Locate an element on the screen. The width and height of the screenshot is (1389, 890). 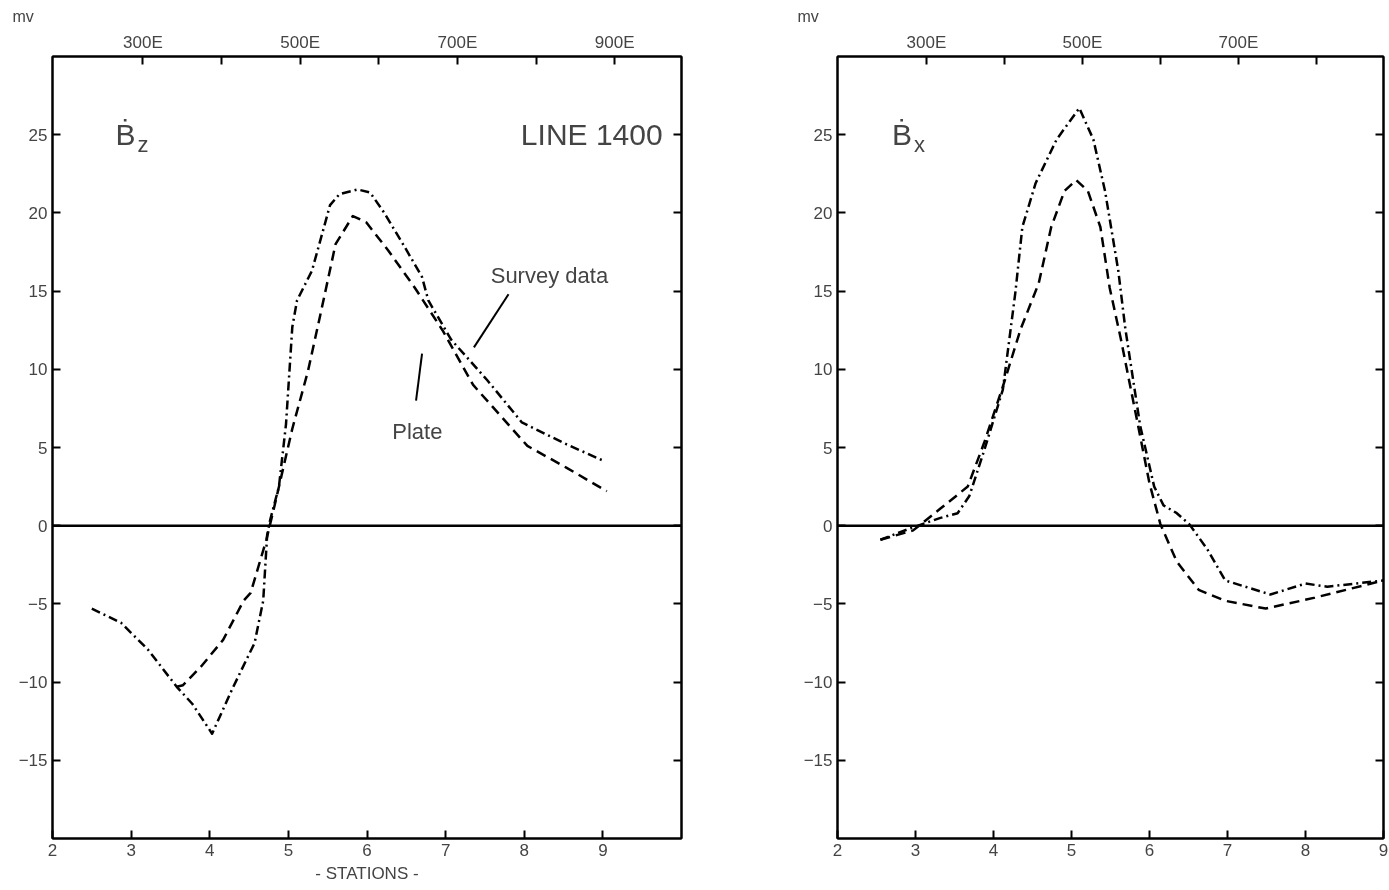
x2-tick-label: 900E is located at coordinates (614, 42).